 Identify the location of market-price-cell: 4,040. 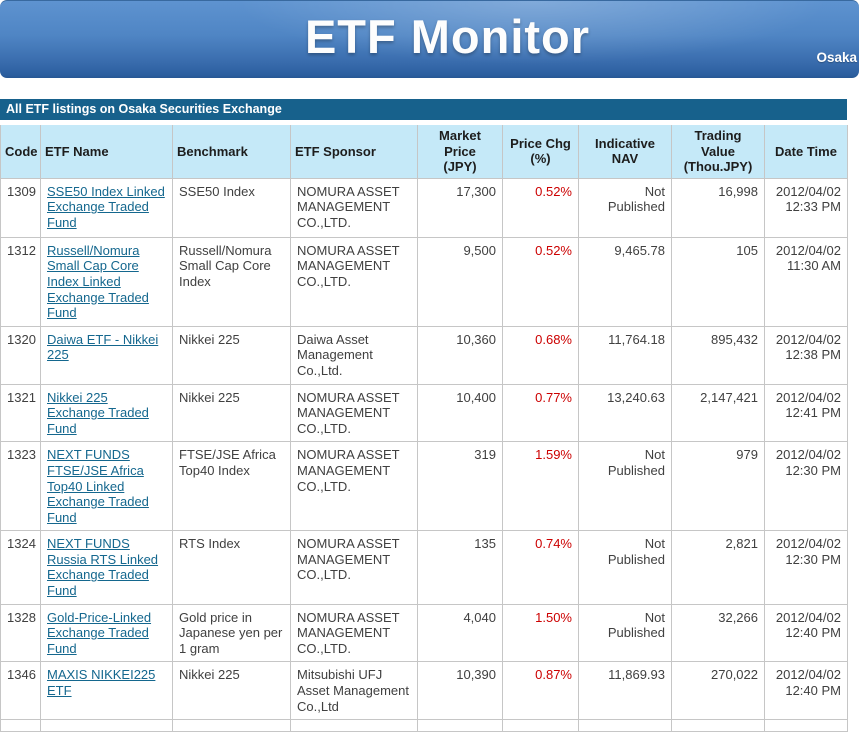
(460, 633).